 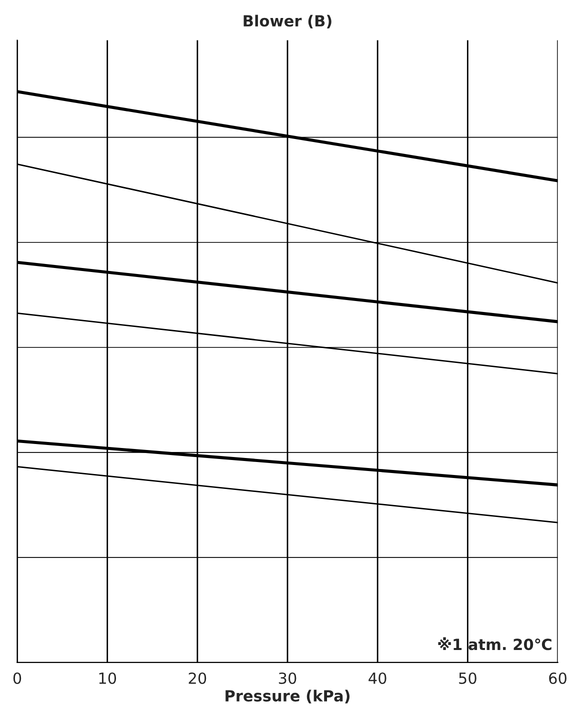 What do you see at coordinates (377, 678) in the screenshot?
I see `x-tick-label: 40` at bounding box center [377, 678].